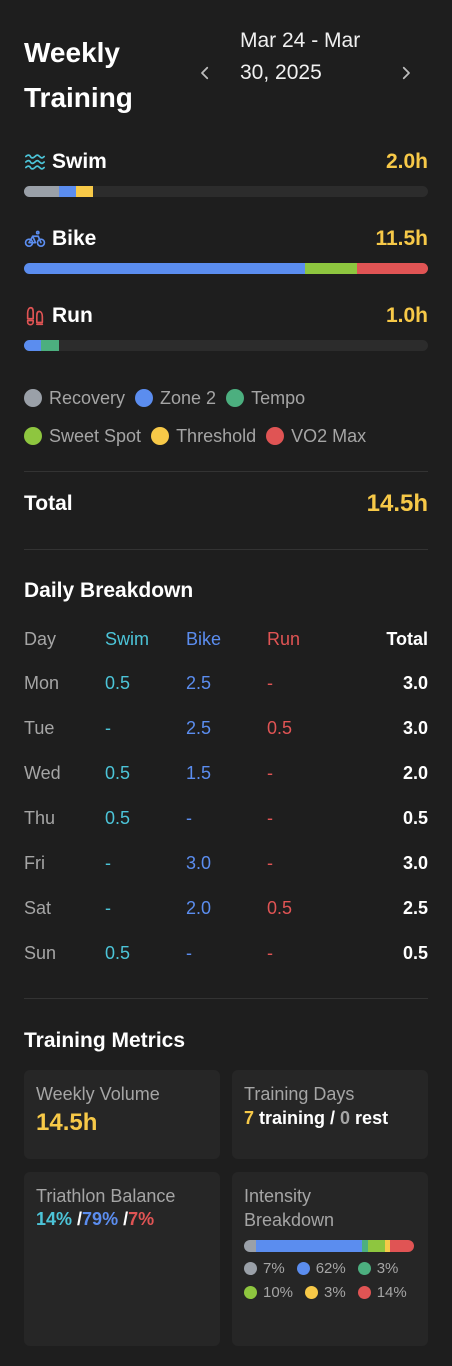 The width and height of the screenshot is (452, 1366). What do you see at coordinates (376, 1246) in the screenshot?
I see `intensity-segment-sweet-spot` at bounding box center [376, 1246].